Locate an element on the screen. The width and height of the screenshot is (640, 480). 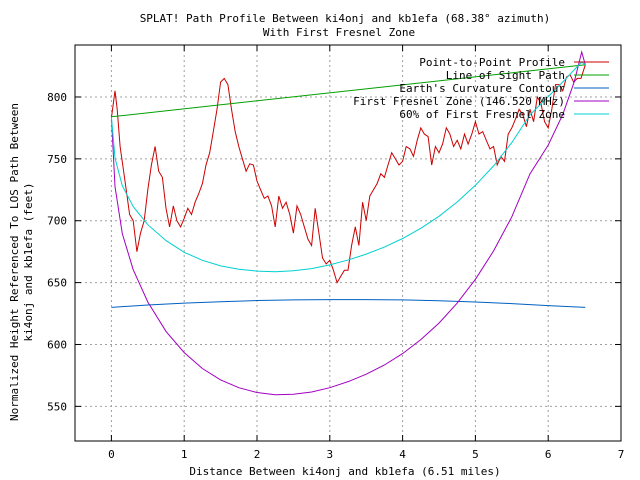
legend-label: Point-to-Point Profile is located at coordinates (492, 62).